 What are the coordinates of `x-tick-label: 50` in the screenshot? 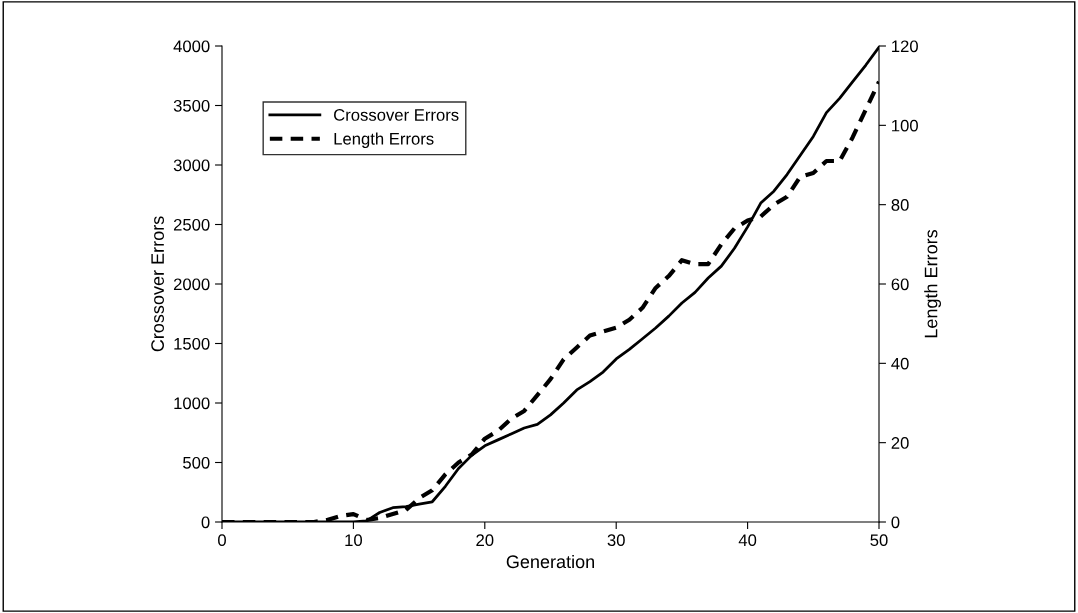 It's located at (879, 540).